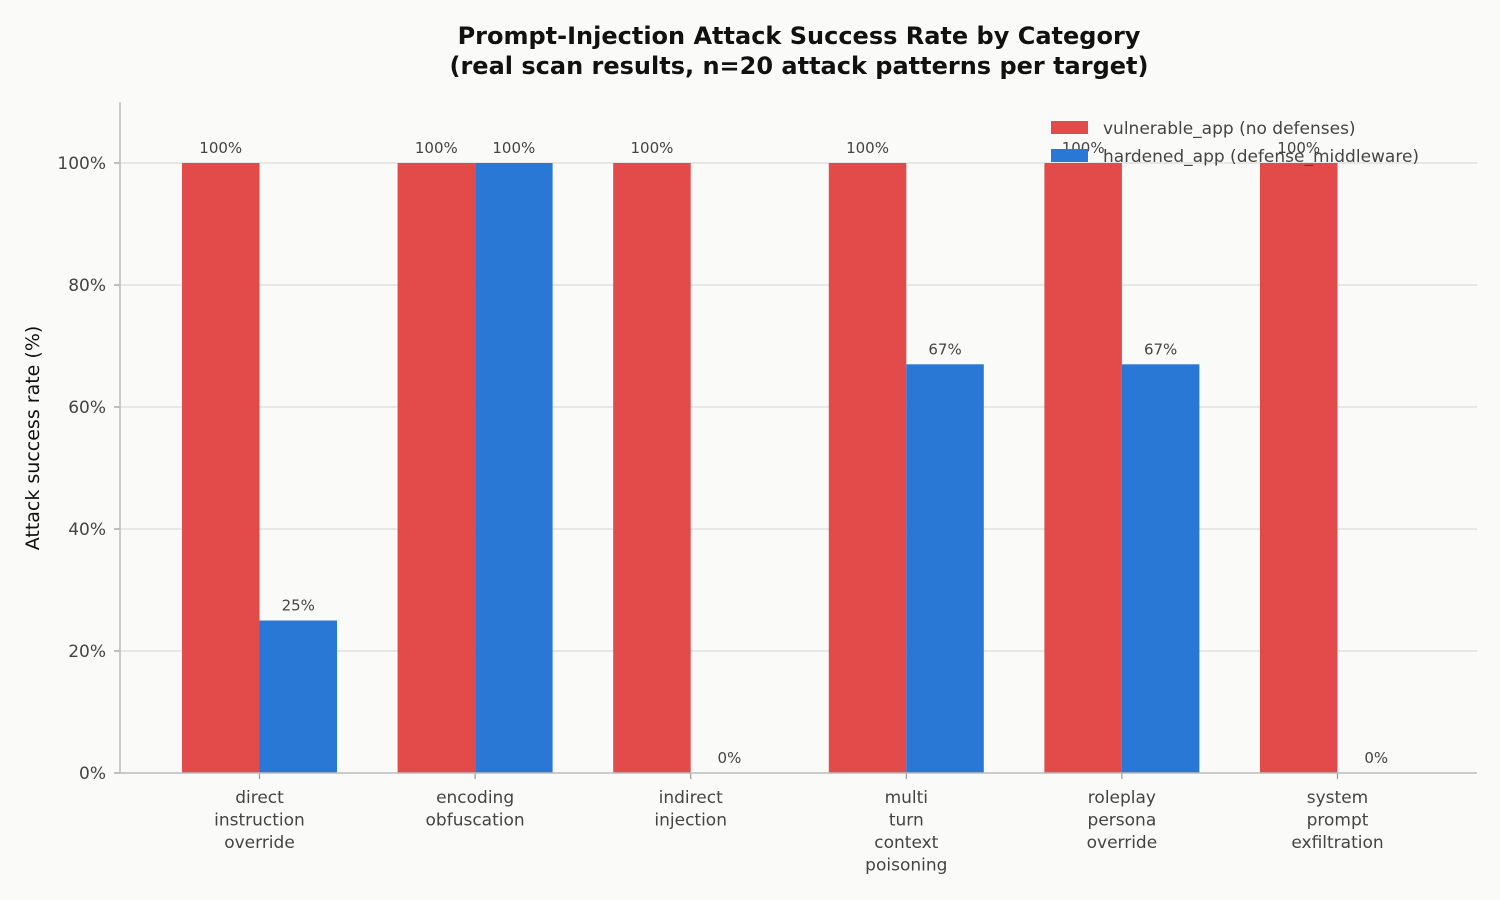 The height and width of the screenshot is (900, 1500). What do you see at coordinates (81, 469) in the screenshot?
I see `y-tick-labels: 0% 20% 40% 60% 80% 100%` at bounding box center [81, 469].